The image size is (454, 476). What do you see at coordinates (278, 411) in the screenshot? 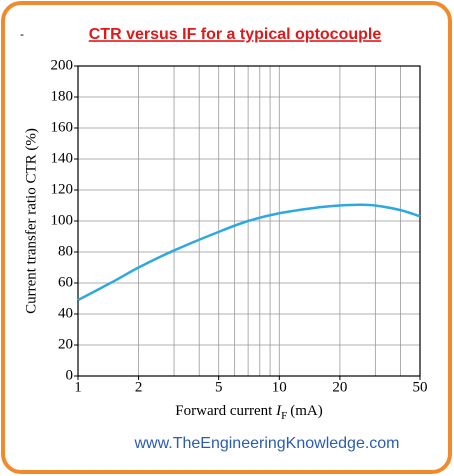
I see `x-label-var: I` at bounding box center [278, 411].